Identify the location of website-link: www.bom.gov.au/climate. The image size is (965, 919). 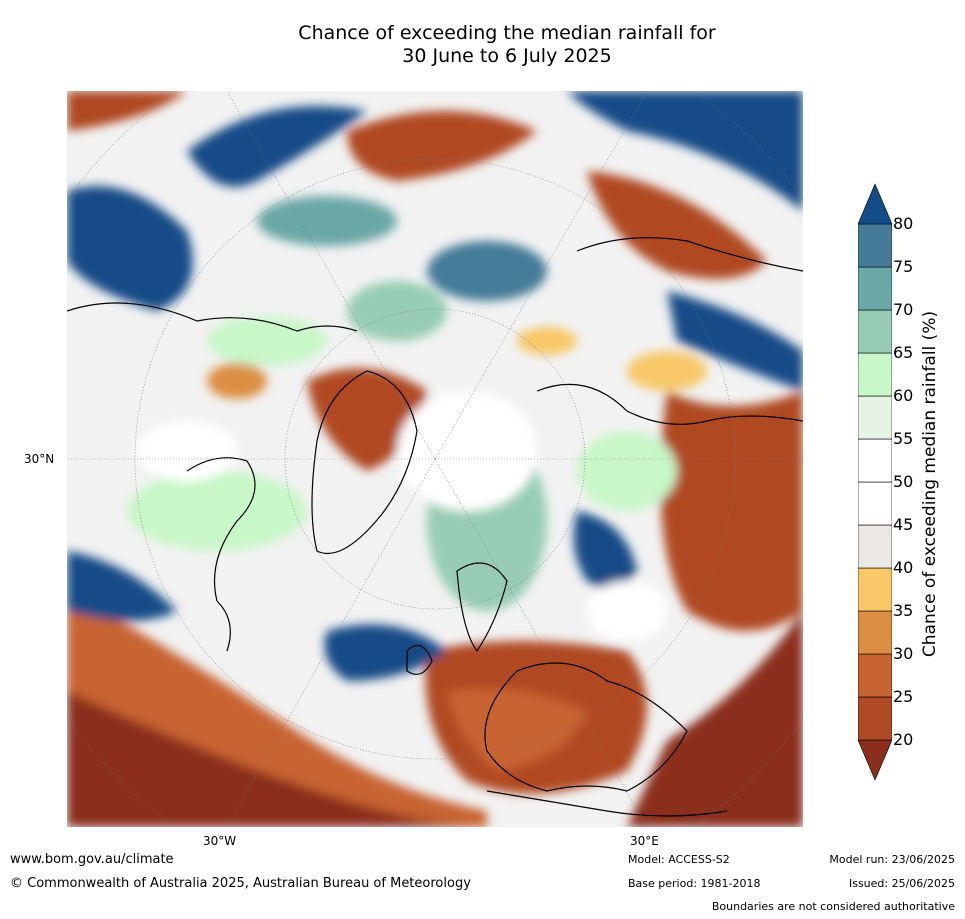
(92, 859).